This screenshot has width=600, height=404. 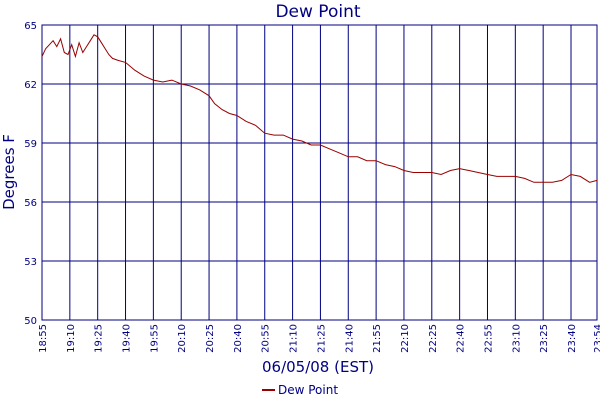 What do you see at coordinates (127, 338) in the screenshot?
I see `x-tick-label: 19:40` at bounding box center [127, 338].